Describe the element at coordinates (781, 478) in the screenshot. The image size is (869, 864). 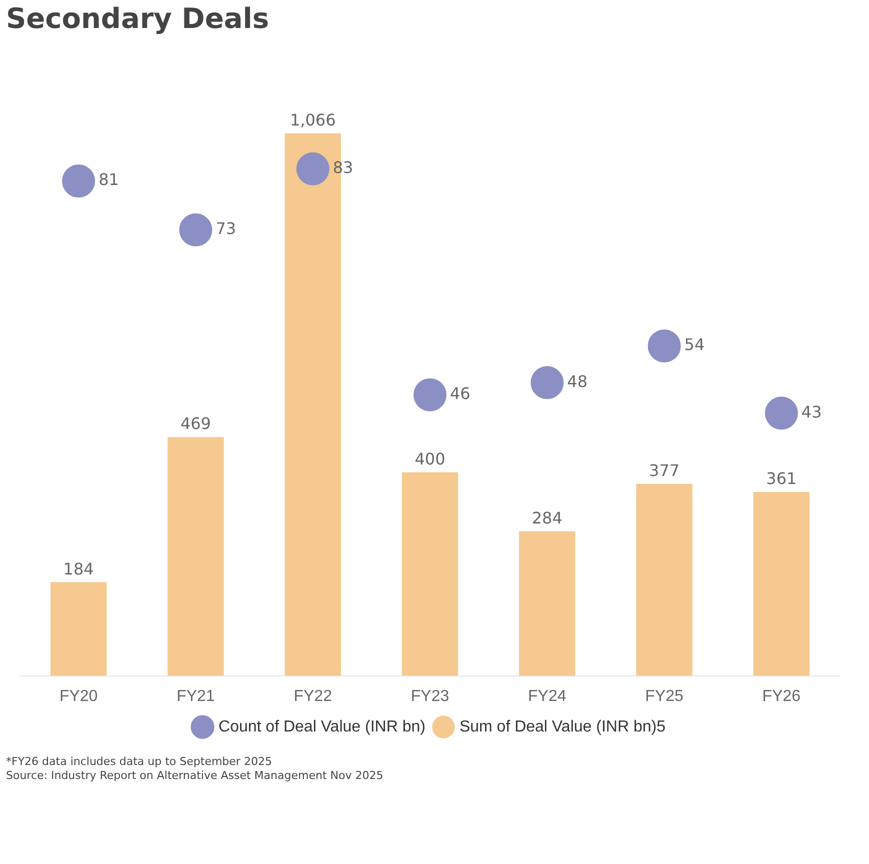
I see `data-label: 361` at that location.